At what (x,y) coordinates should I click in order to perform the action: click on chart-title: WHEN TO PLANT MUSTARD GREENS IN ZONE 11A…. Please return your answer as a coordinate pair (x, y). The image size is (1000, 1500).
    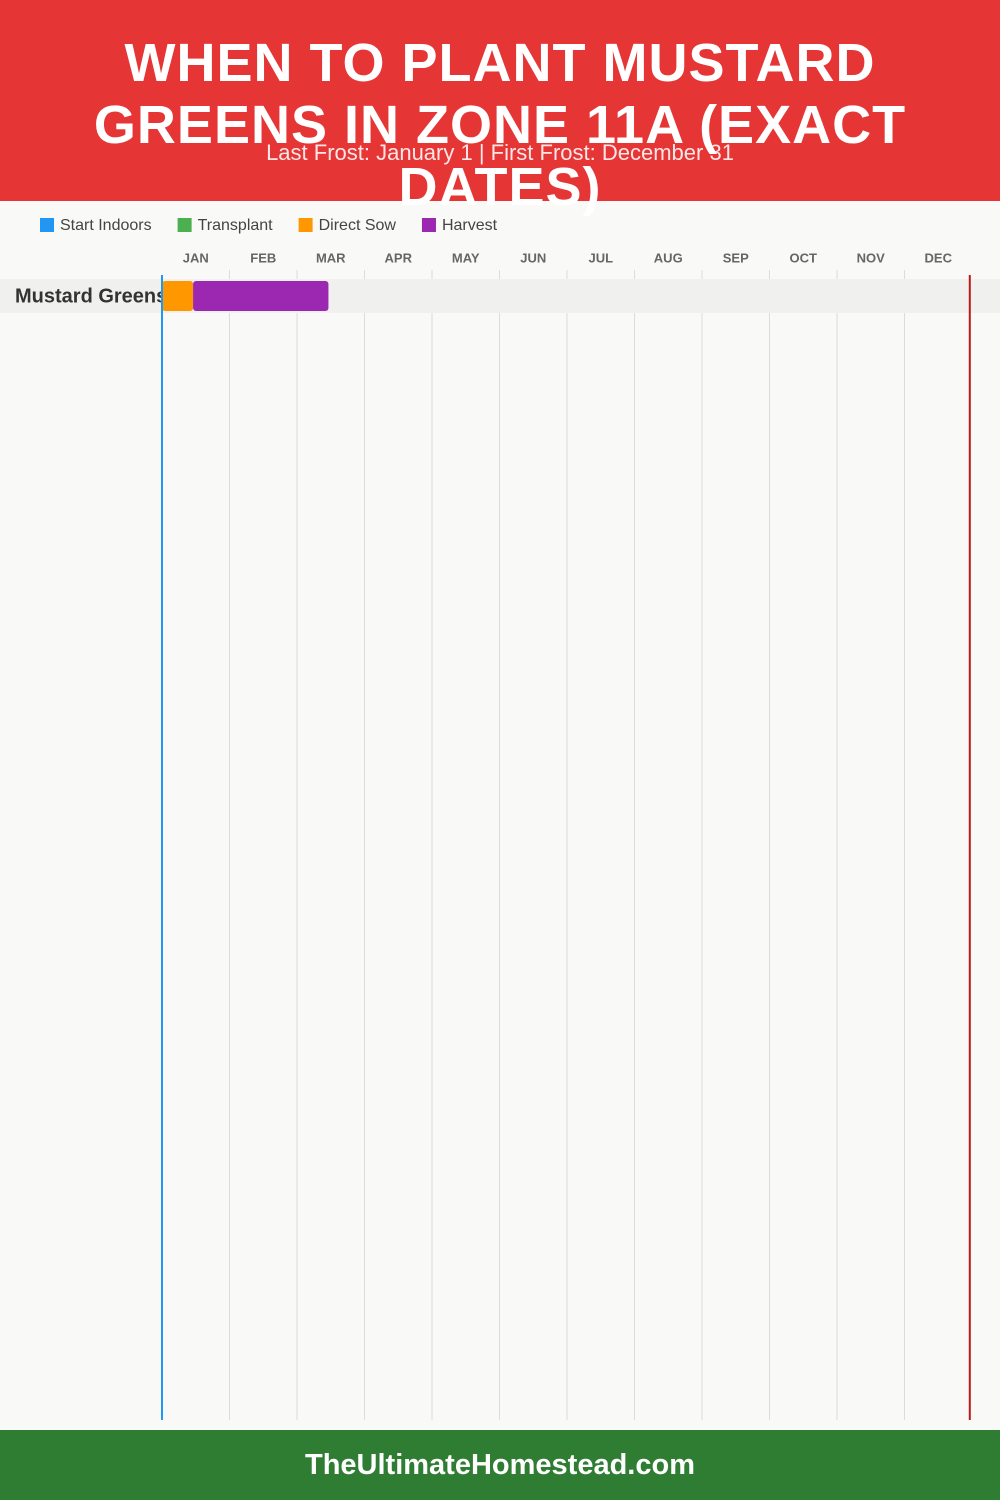
    Looking at the image, I should click on (500, 125).